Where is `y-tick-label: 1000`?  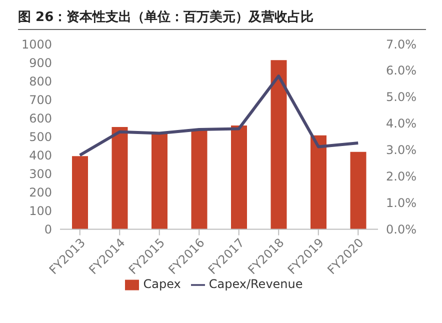 y-tick-label: 1000 is located at coordinates (36, 44).